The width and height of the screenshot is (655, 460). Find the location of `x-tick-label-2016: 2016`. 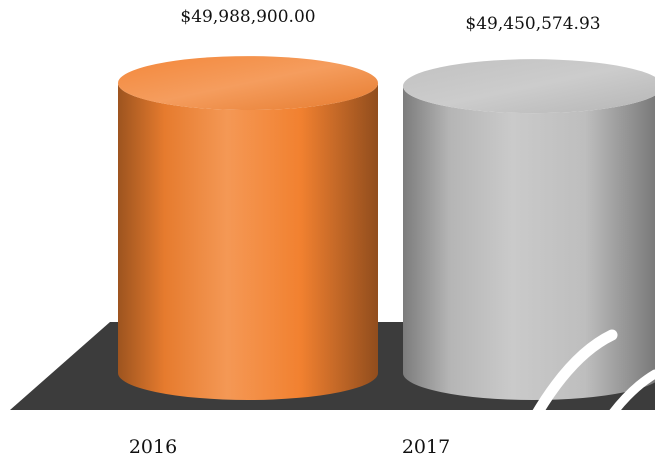

x-tick-label-2016: 2016 is located at coordinates (153, 447).